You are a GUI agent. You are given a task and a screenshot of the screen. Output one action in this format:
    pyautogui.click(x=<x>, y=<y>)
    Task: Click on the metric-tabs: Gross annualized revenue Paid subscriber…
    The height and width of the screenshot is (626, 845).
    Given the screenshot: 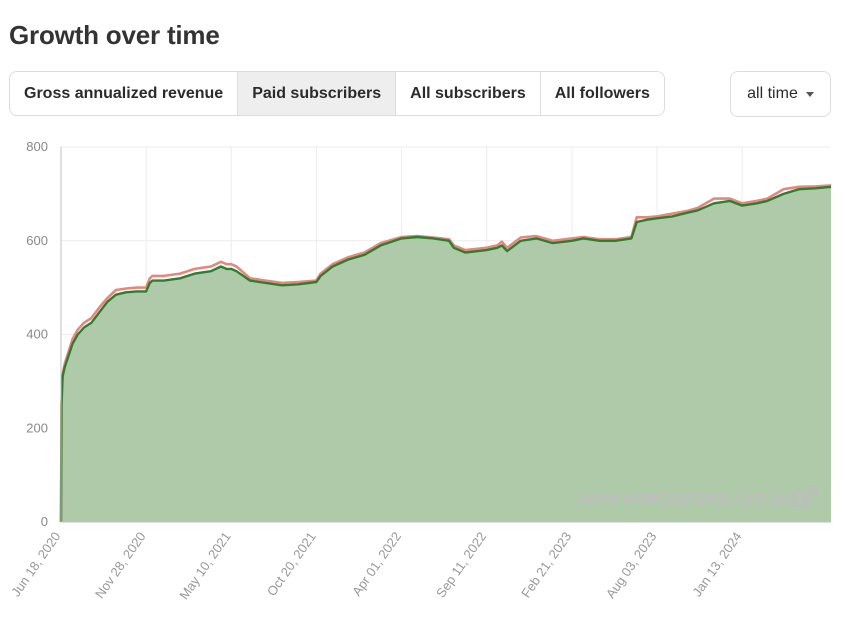 What is the action you would take?
    pyautogui.click(x=337, y=93)
    